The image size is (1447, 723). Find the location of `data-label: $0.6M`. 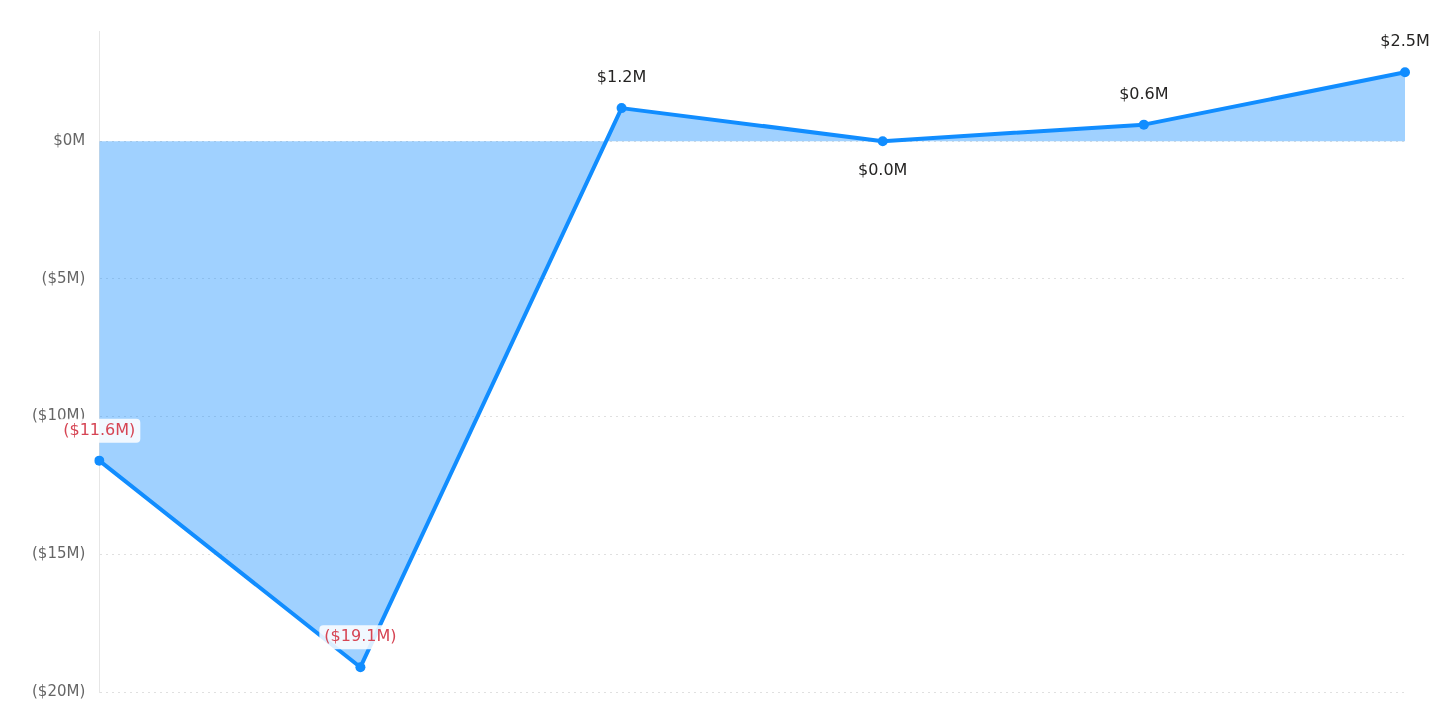

data-label: $0.6M is located at coordinates (1144, 93).